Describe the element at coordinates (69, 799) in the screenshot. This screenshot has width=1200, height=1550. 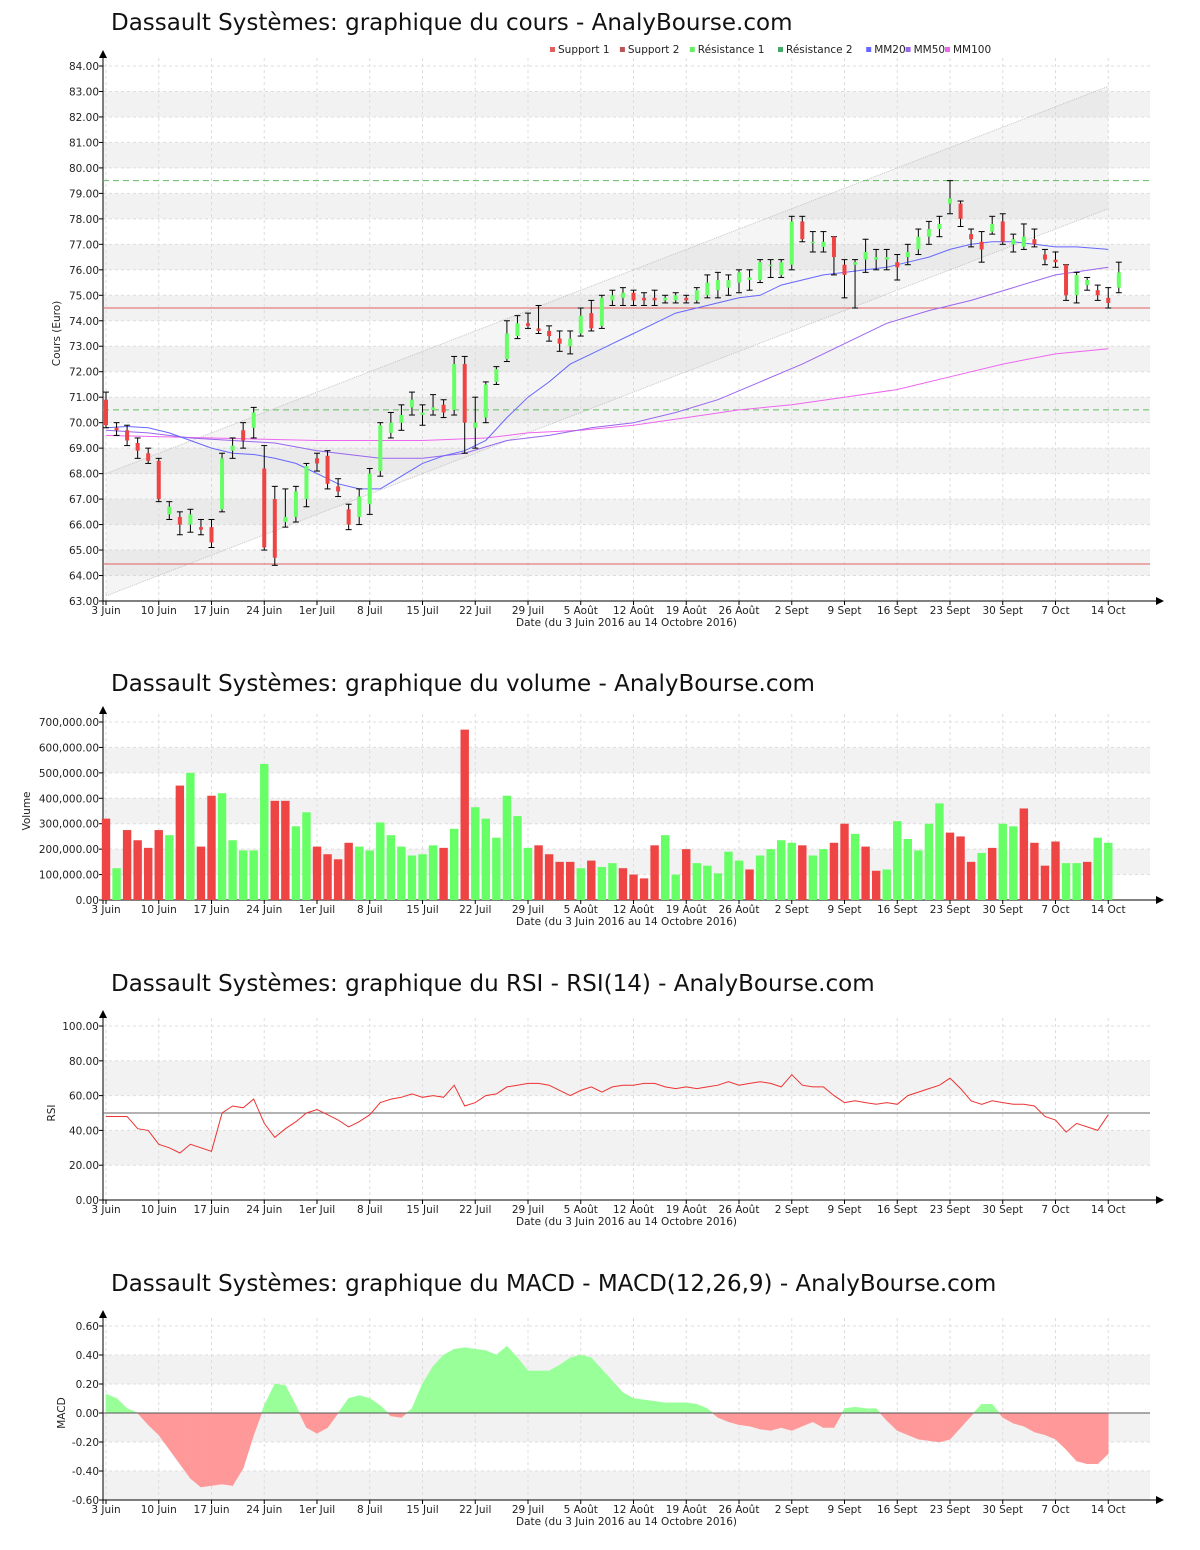
I see `y-tick-label: 400,000.00` at that location.